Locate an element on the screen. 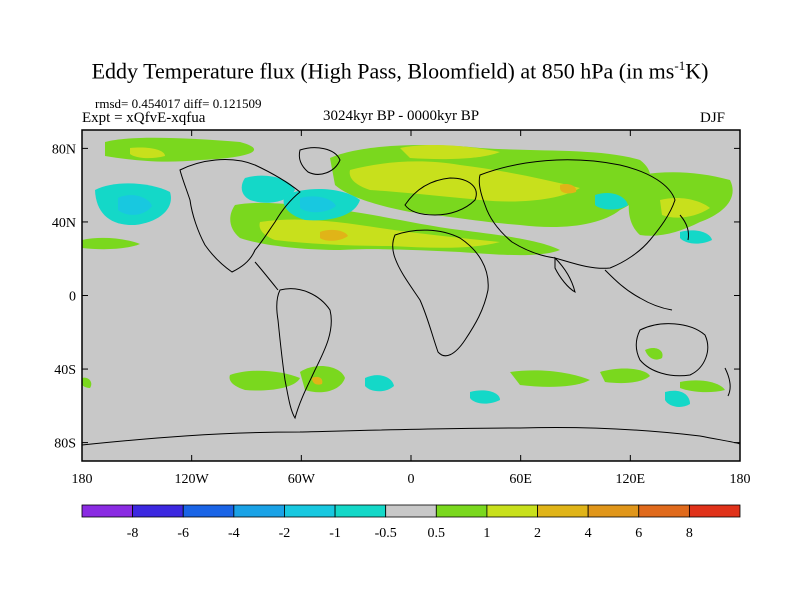  lat-tick-label: 80S is located at coordinates (65, 444).